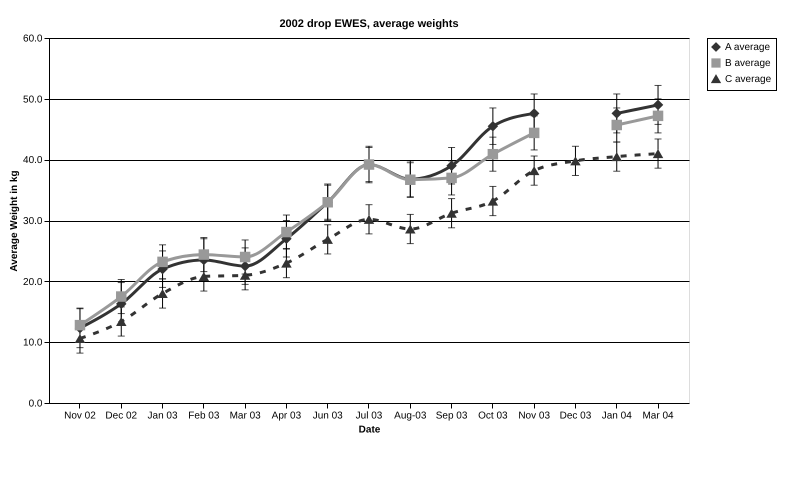 The height and width of the screenshot is (489, 785). Describe the element at coordinates (369, 24) in the screenshot. I see `chart-title: 2002 drop EWES, average weights` at that location.